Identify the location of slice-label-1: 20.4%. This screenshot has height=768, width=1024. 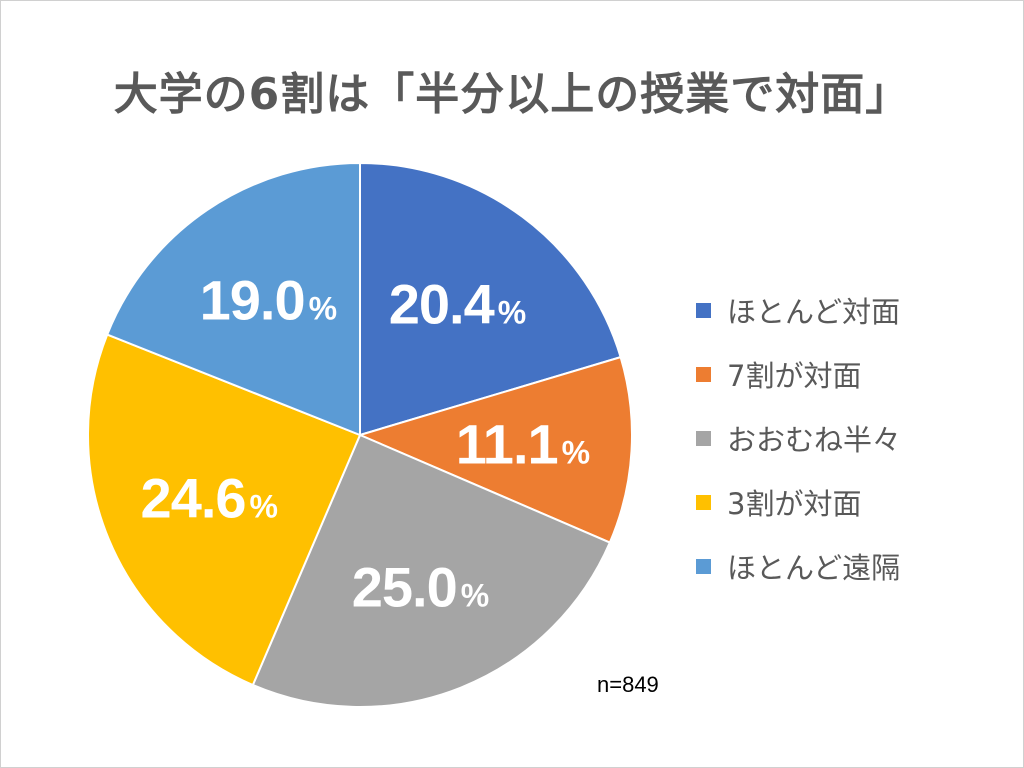
(457, 304).